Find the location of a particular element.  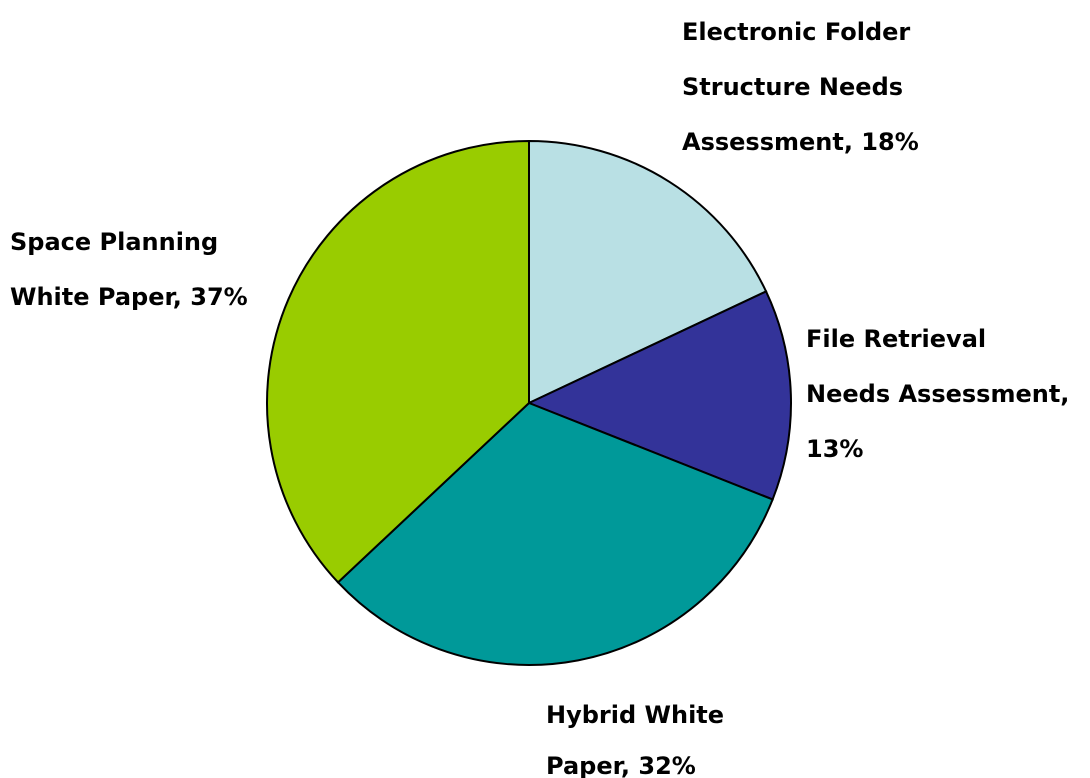

pie-slice-space-planning is located at coordinates (398, 361).